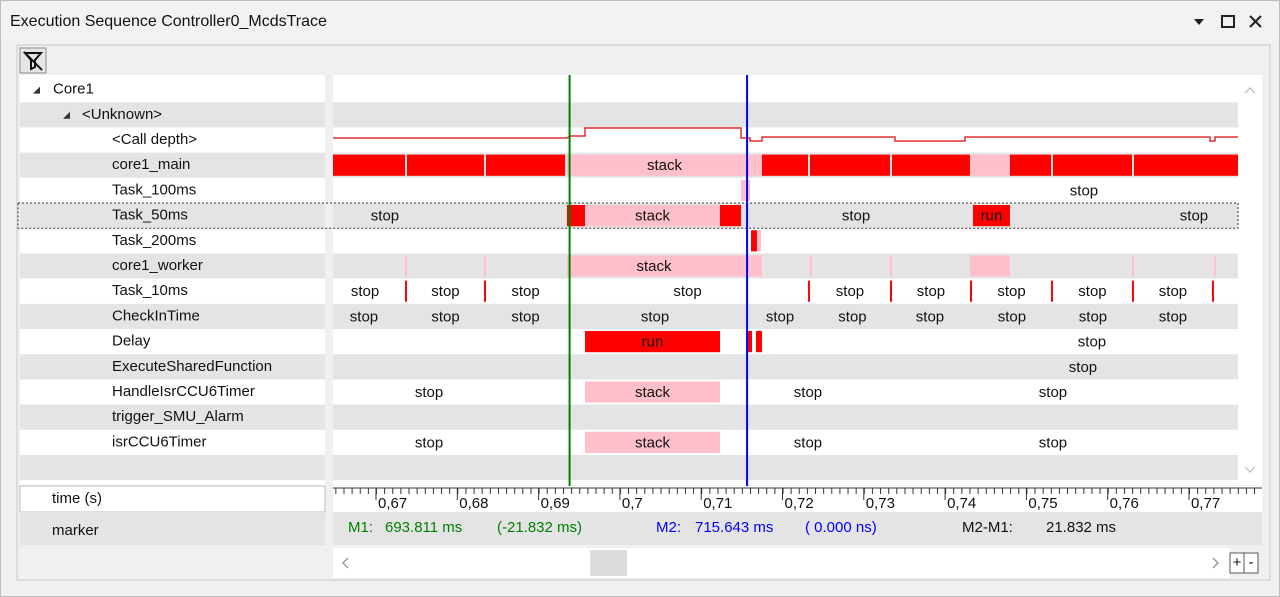 The image size is (1280, 597). I want to click on x-tick-label: 0,71, so click(717, 503).